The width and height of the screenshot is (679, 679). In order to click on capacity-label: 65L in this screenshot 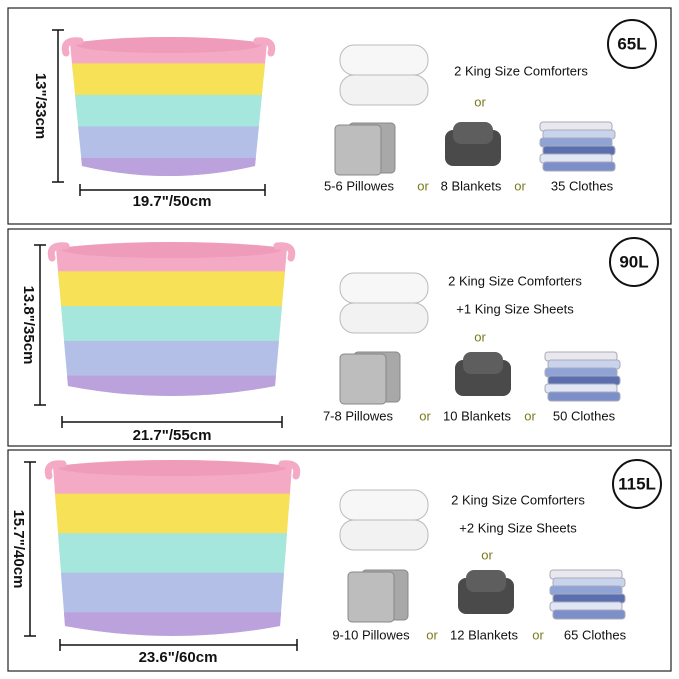, I will do `click(631, 43)`.